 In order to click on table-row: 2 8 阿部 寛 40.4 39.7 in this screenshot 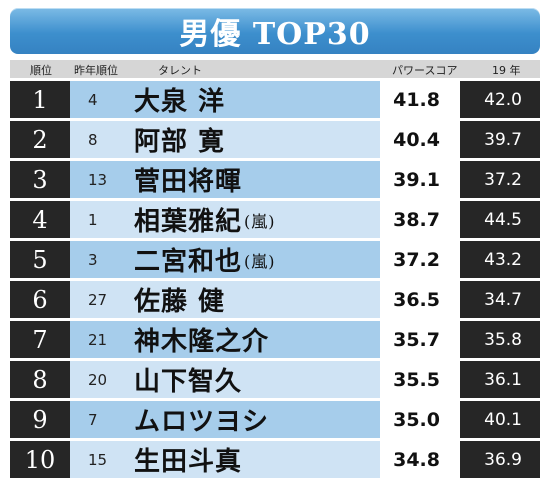, I will do `click(275, 139)`.